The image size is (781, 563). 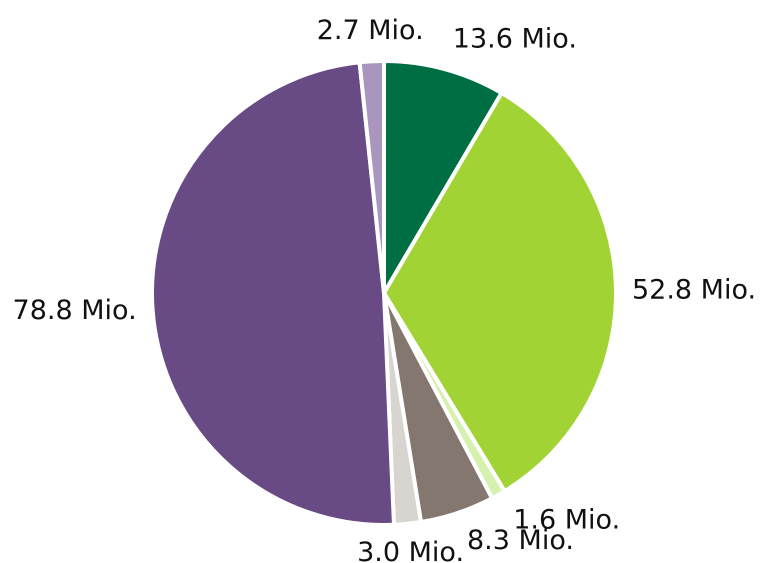 What do you see at coordinates (410, 550) in the screenshot?
I see `data-label: 3.0 Mio.` at bounding box center [410, 550].